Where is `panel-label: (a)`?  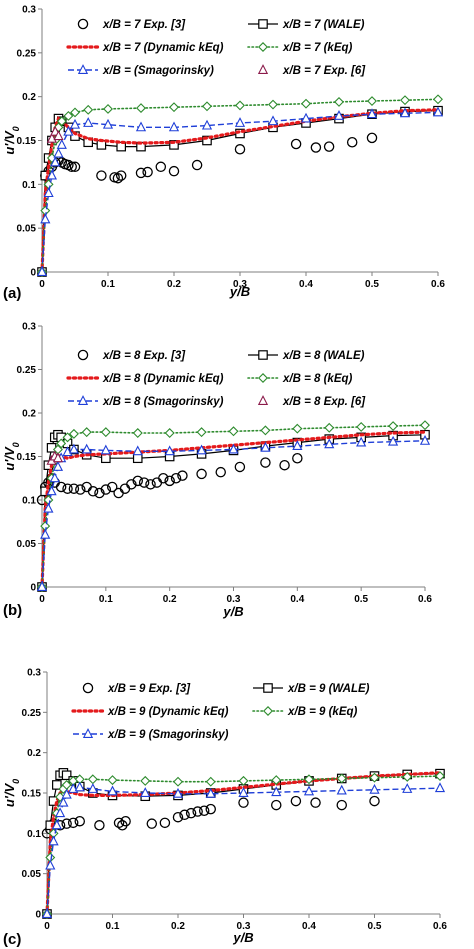 panel-label: (a) is located at coordinates (12, 293).